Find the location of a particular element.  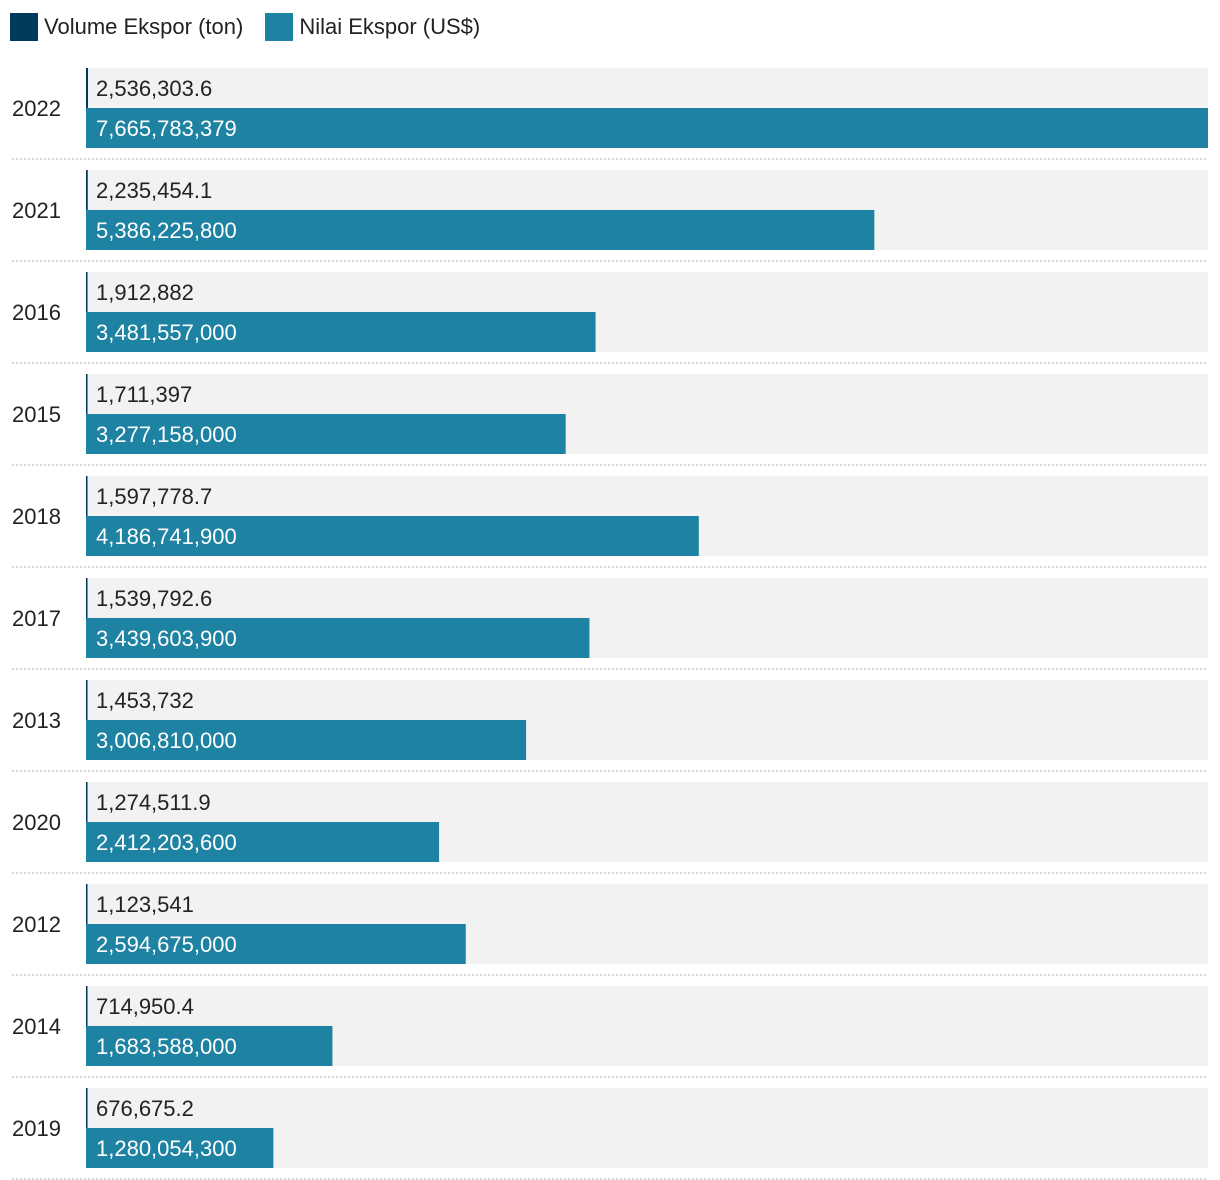

volume-label: 1,274,511.9 is located at coordinates (153, 802).